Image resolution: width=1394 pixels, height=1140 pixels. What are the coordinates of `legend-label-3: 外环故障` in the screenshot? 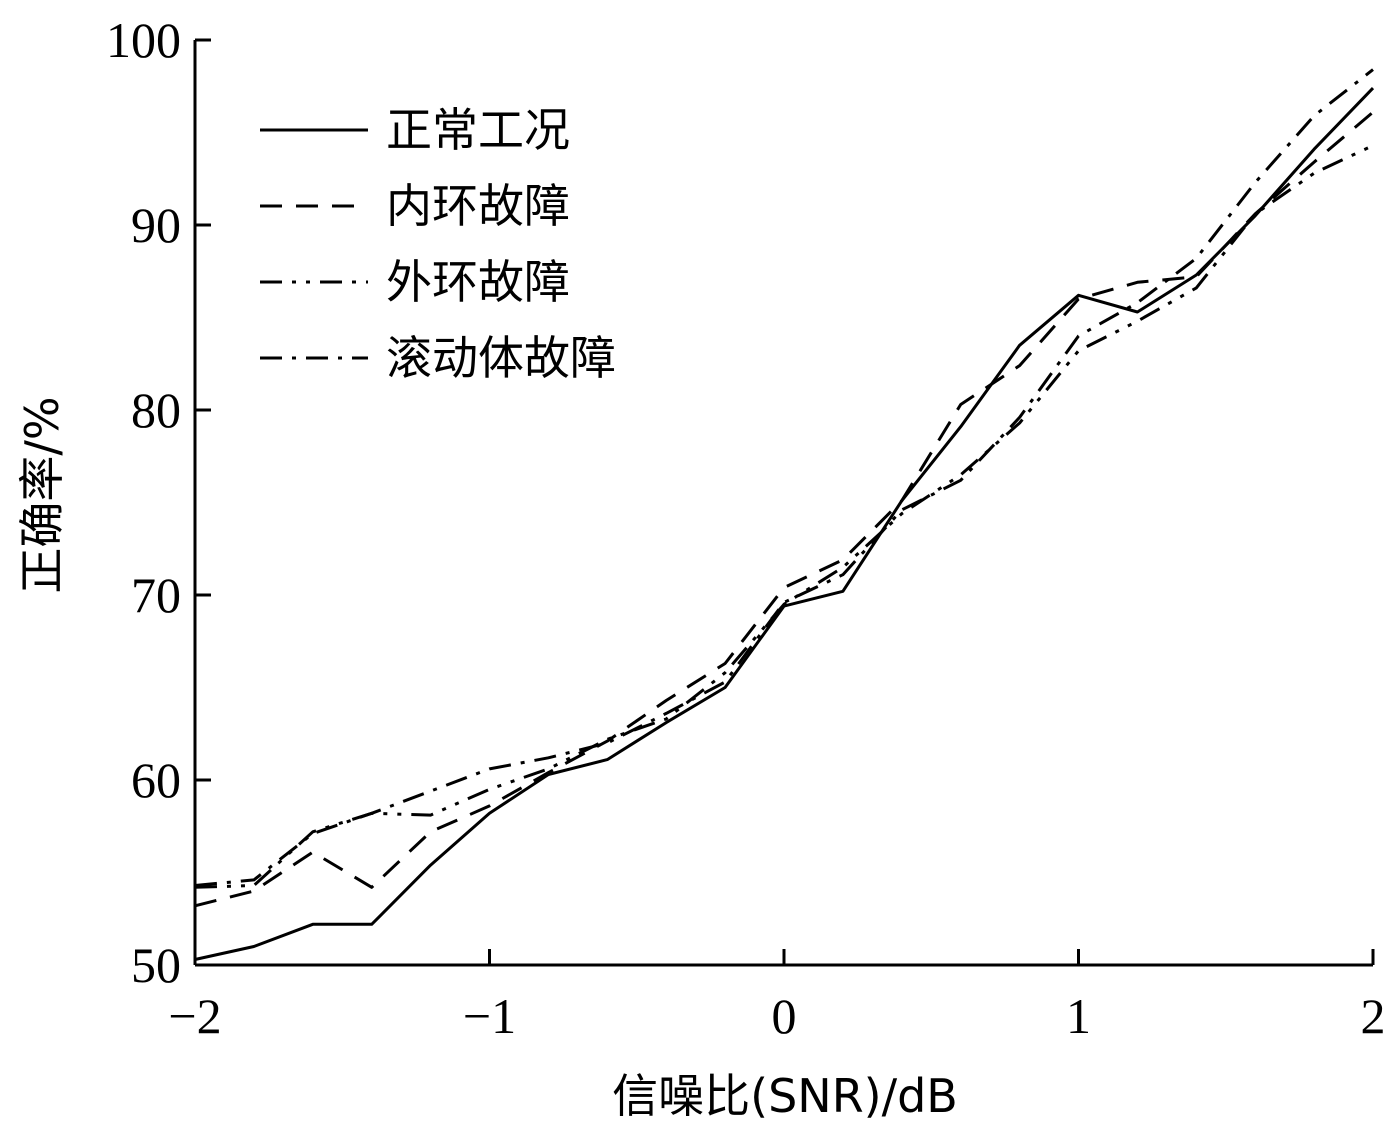 It's located at (478, 282).